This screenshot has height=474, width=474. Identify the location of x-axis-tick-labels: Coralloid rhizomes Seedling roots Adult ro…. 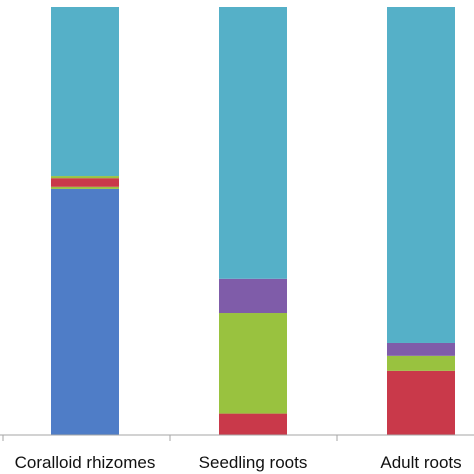
(238, 462).